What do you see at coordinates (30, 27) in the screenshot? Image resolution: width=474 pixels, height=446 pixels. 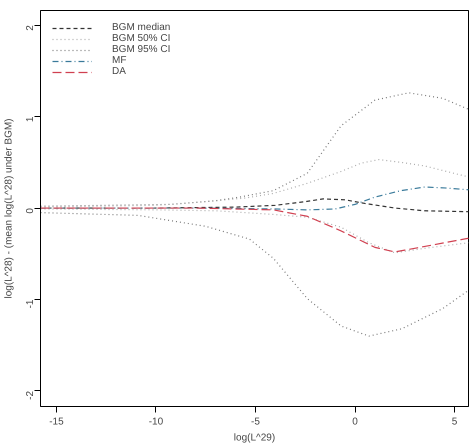 I see `y-tick-label: 2` at bounding box center [30, 27].